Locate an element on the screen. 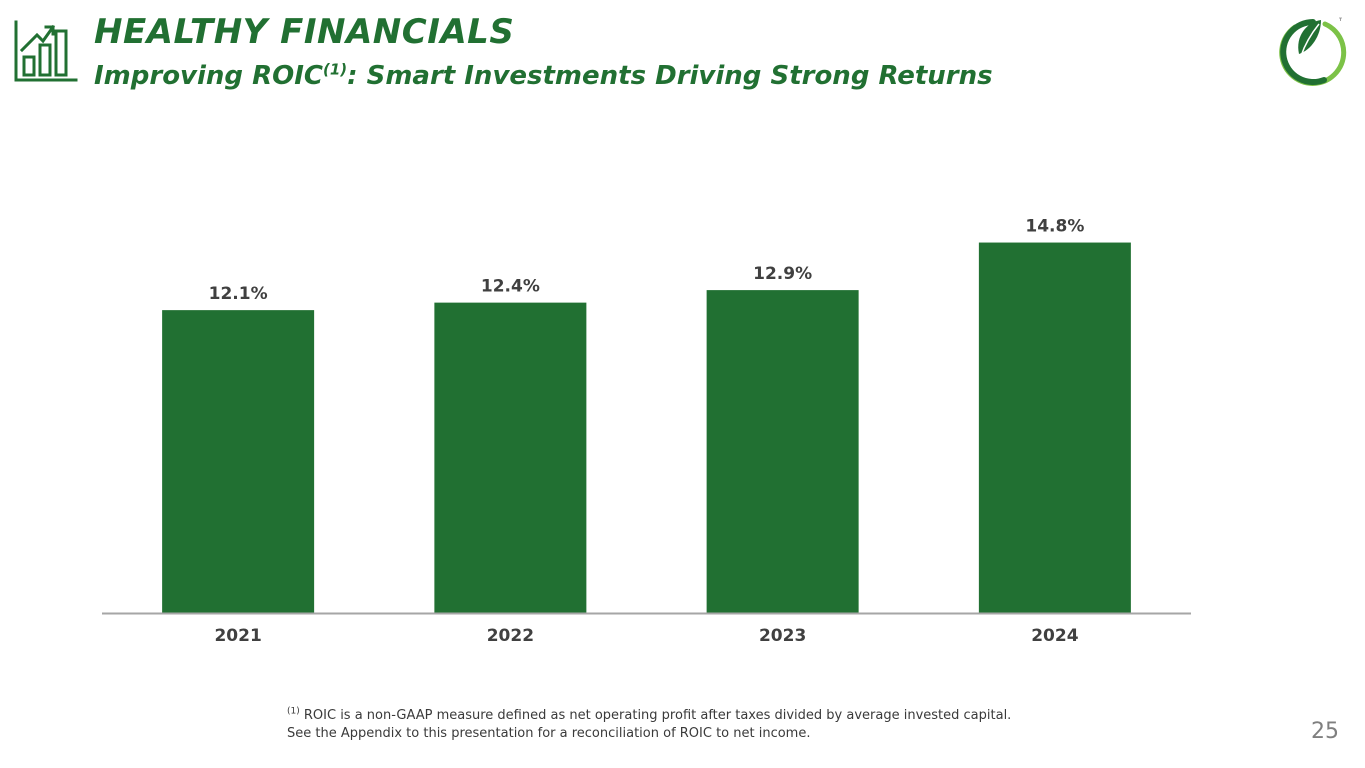 Image resolution: width=1365 pixels, height=768 pixels. footnote-marker: (1) is located at coordinates (293, 711).